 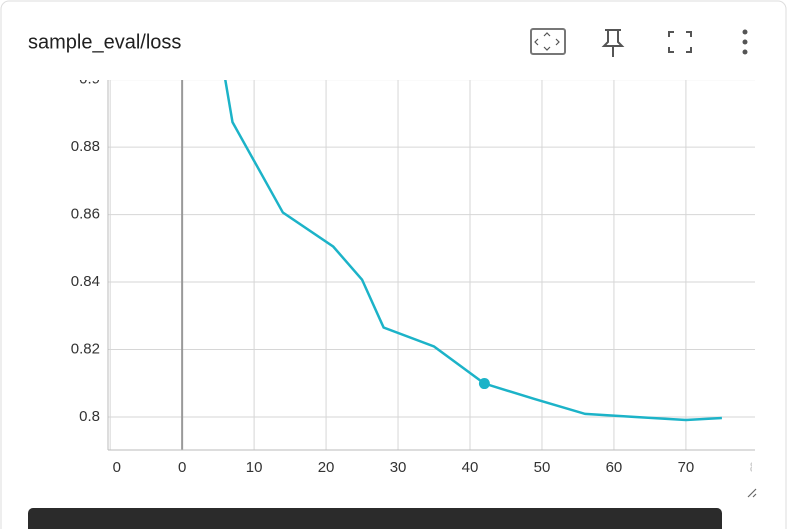 What do you see at coordinates (110, 467) in the screenshot?
I see `x-tick-label: -10` at bounding box center [110, 467].